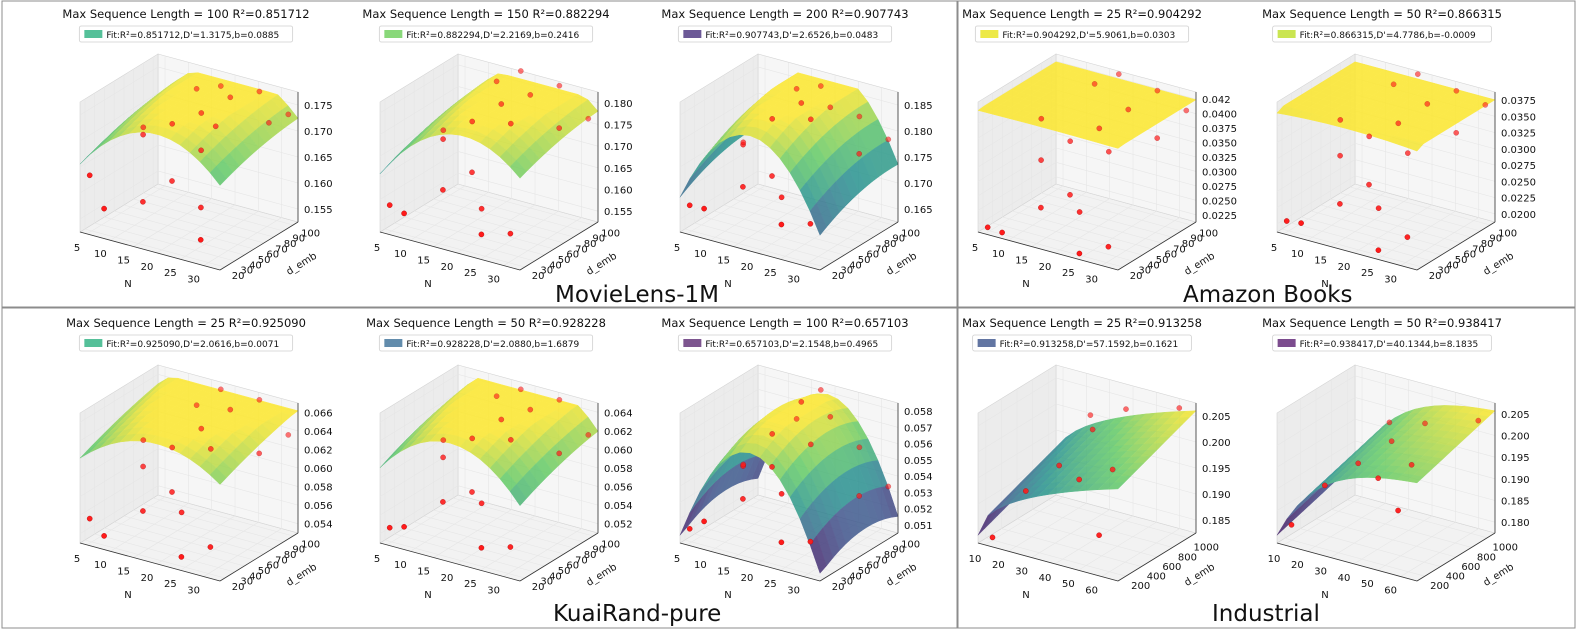  Describe the element at coordinates (423, 572) in the screenshot. I see `x-tick-label: 15` at that location.